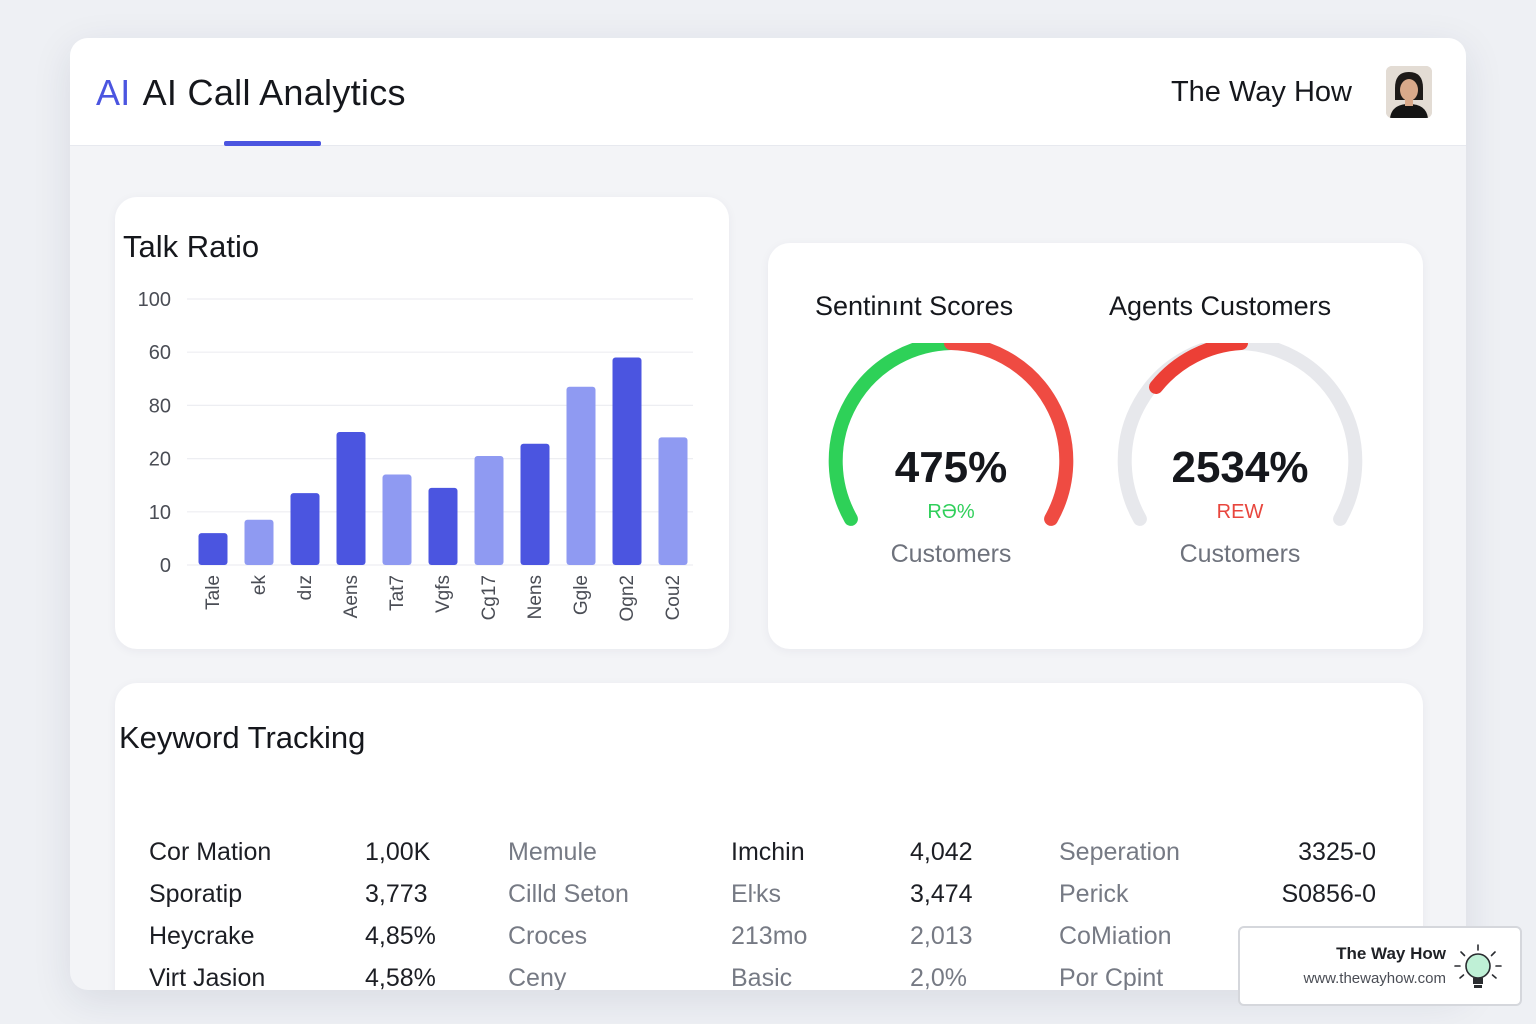  I want to click on watermark-url: www.thewayhow.com, so click(1374, 978).